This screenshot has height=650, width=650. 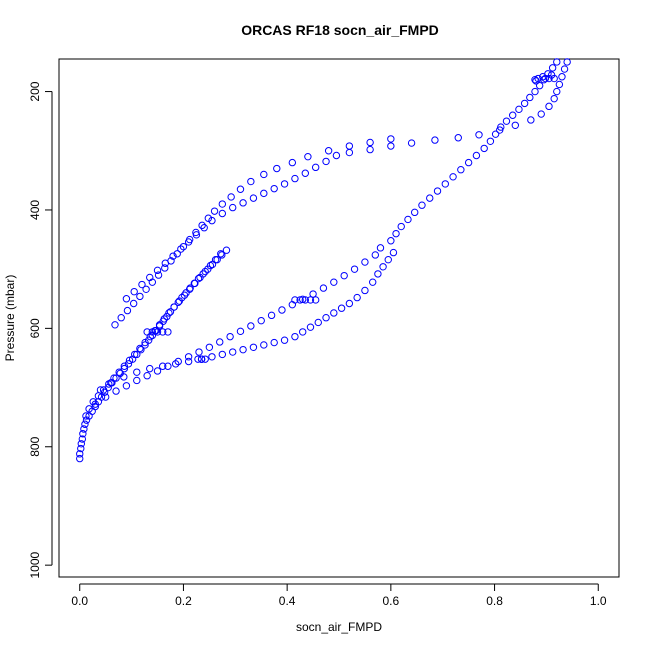 What do you see at coordinates (598, 601) in the screenshot?
I see `x-tick-label: 1.0` at bounding box center [598, 601].